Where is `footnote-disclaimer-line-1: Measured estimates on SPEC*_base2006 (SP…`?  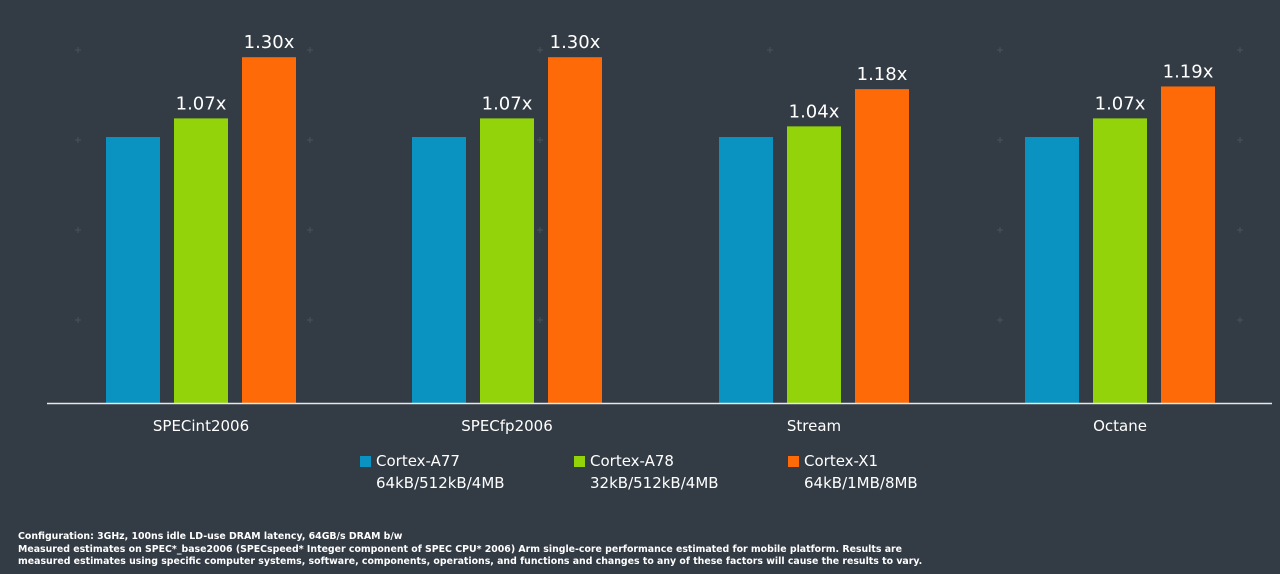 footnote-disclaimer-line-1: Measured estimates on SPEC*_base2006 (SP… is located at coordinates (460, 549).